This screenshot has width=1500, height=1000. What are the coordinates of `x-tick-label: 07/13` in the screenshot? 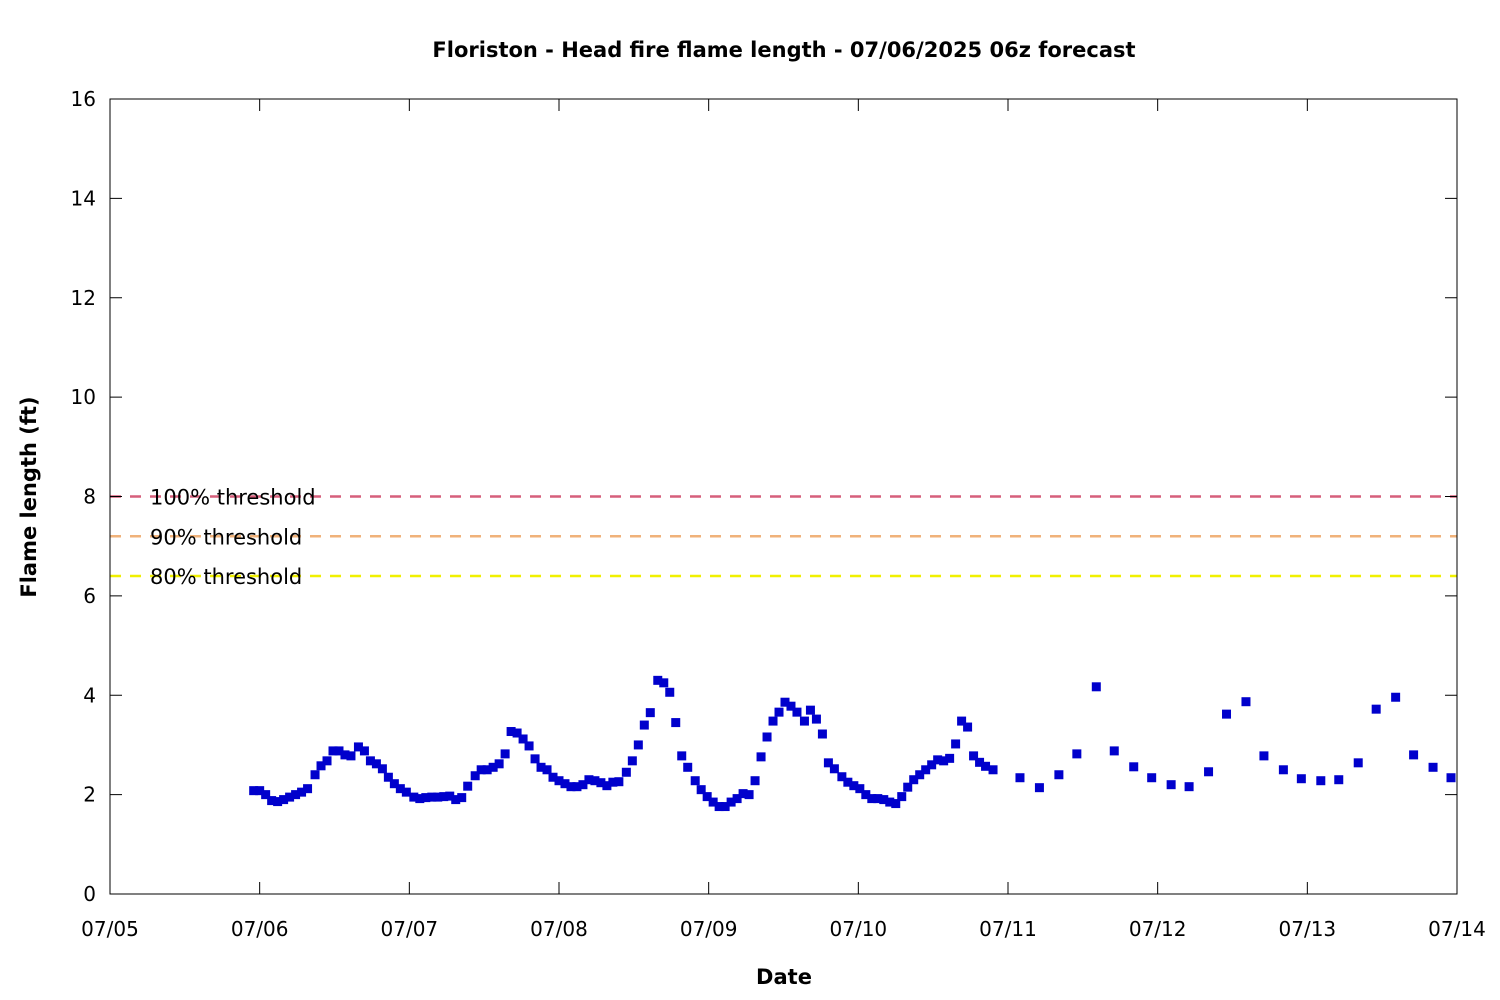 It's located at (1308, 929).